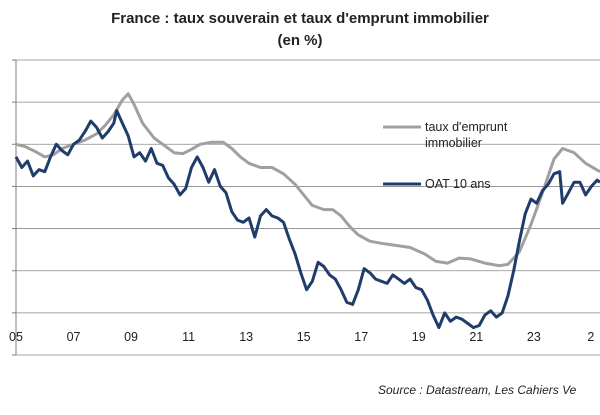  What do you see at coordinates (476, 337) in the screenshot?
I see `x-tick-label: 21` at bounding box center [476, 337].